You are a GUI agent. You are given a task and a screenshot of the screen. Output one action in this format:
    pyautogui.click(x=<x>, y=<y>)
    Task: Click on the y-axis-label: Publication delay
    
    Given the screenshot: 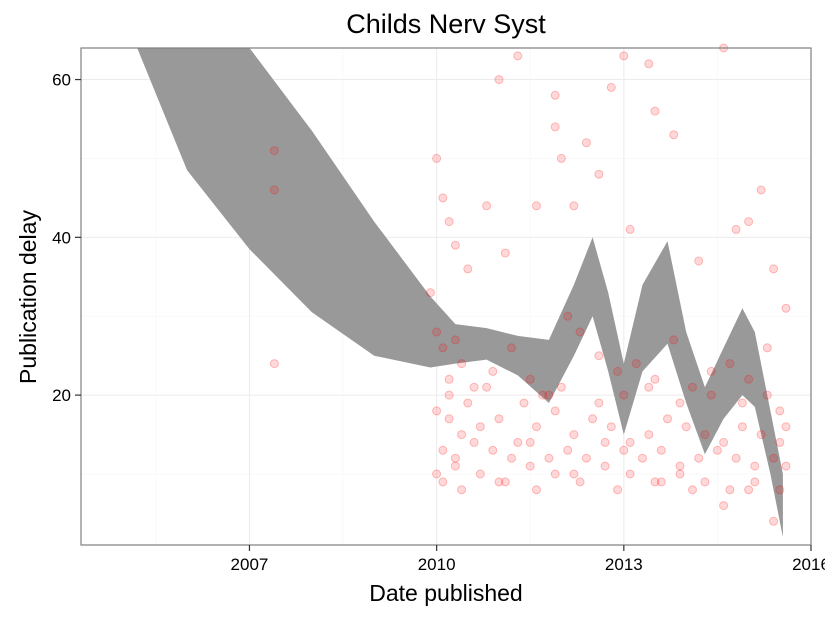 What is the action you would take?
    pyautogui.click(x=28, y=297)
    